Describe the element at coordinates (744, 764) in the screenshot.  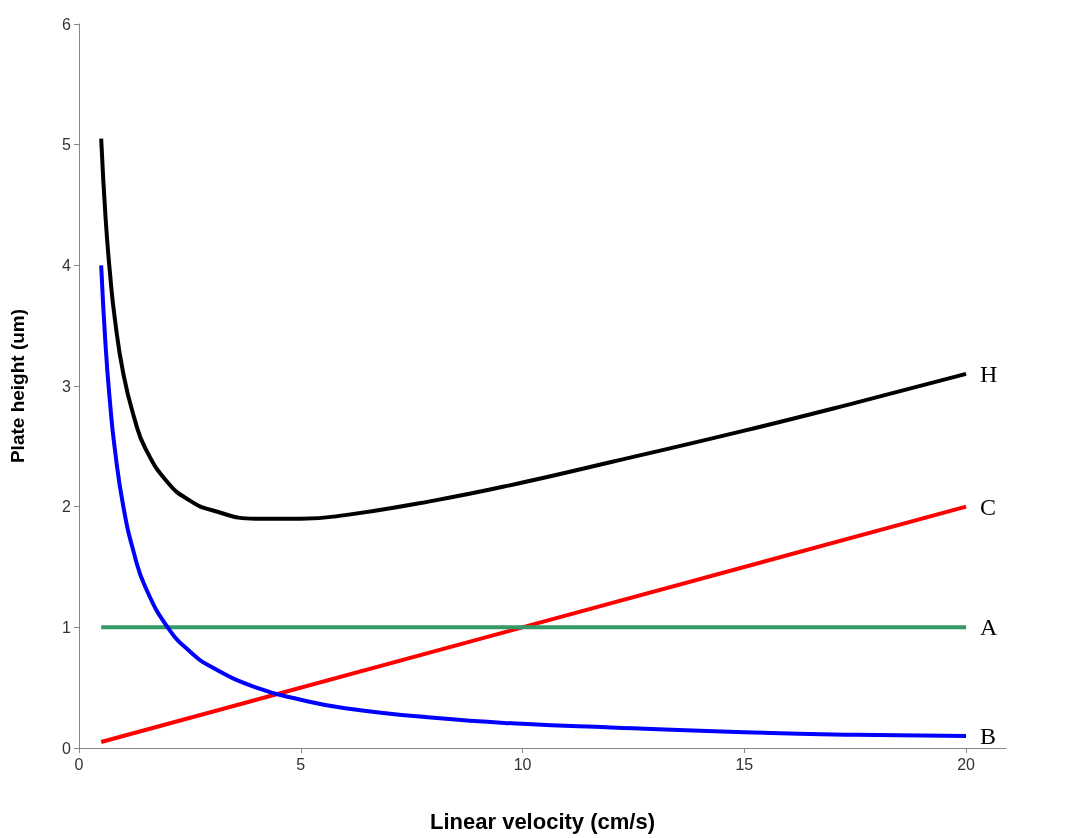
I see `x-tick-label: 15` at that location.